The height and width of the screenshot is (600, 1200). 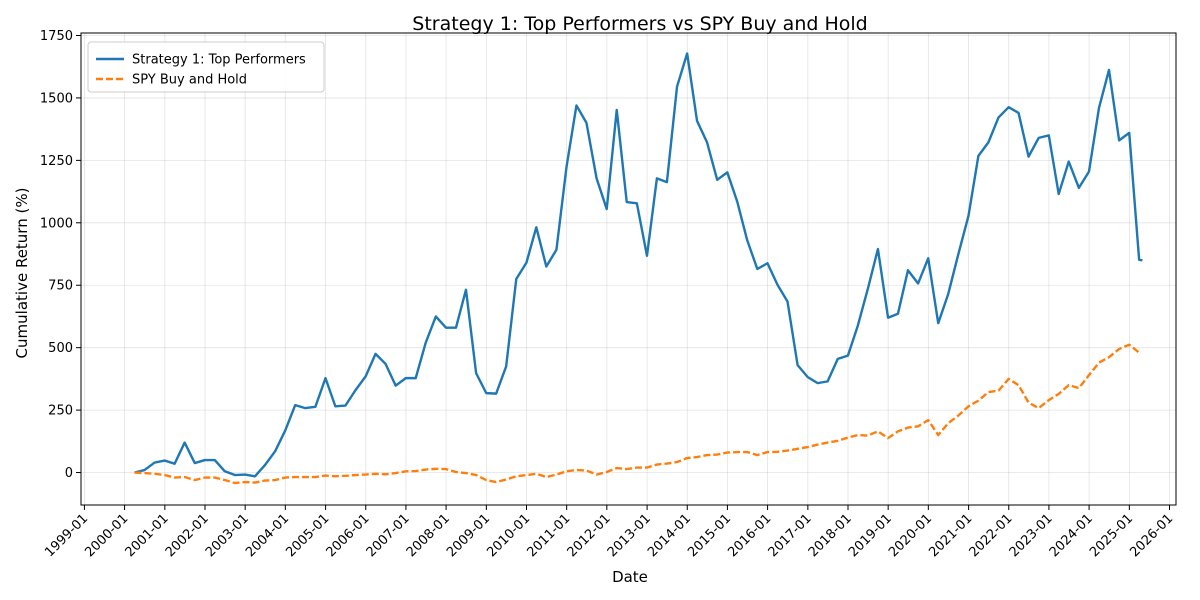 I want to click on y-tick-label: 1250, so click(x=56, y=161).